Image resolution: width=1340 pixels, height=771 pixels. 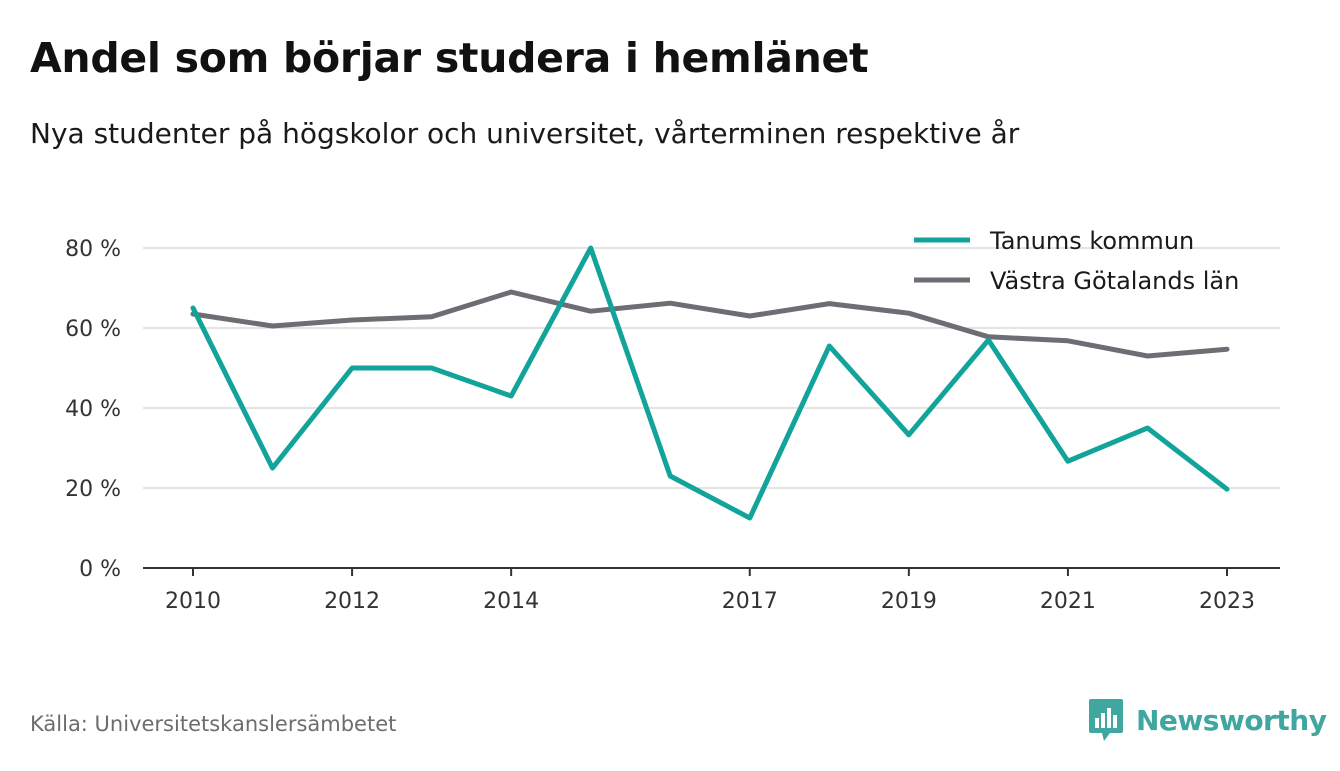 I want to click on source-note: Källa: Universitetskanslersämbetet, so click(x=213, y=724).